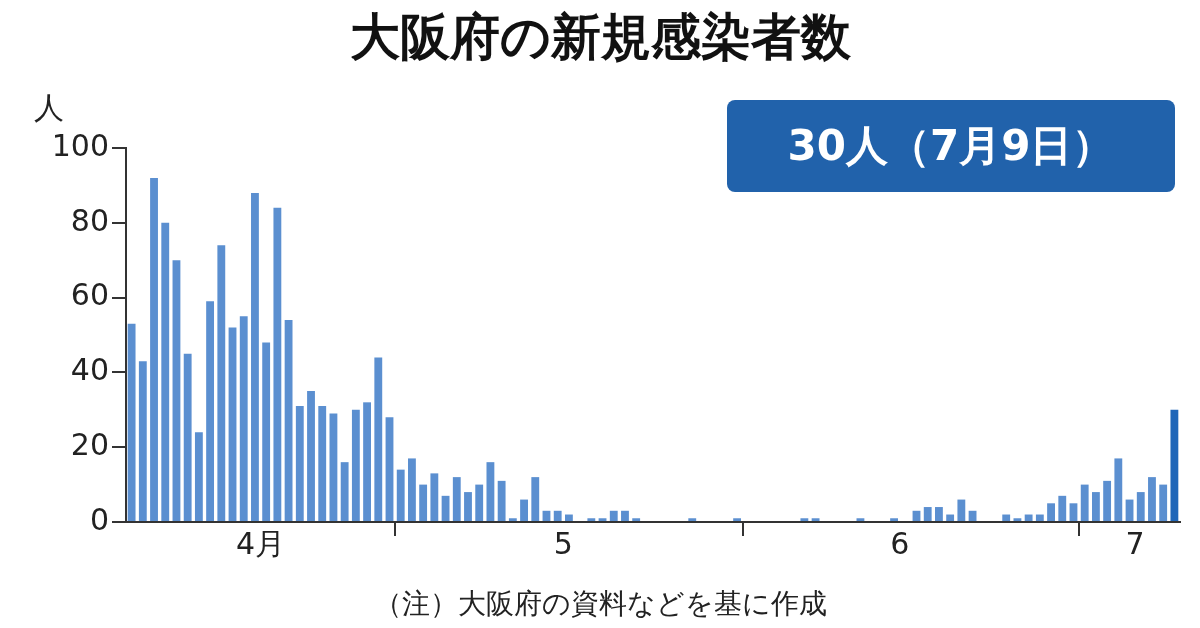 This screenshot has width=1200, height=628. What do you see at coordinates (89, 444) in the screenshot?
I see `y-tick-label: 20` at bounding box center [89, 444].